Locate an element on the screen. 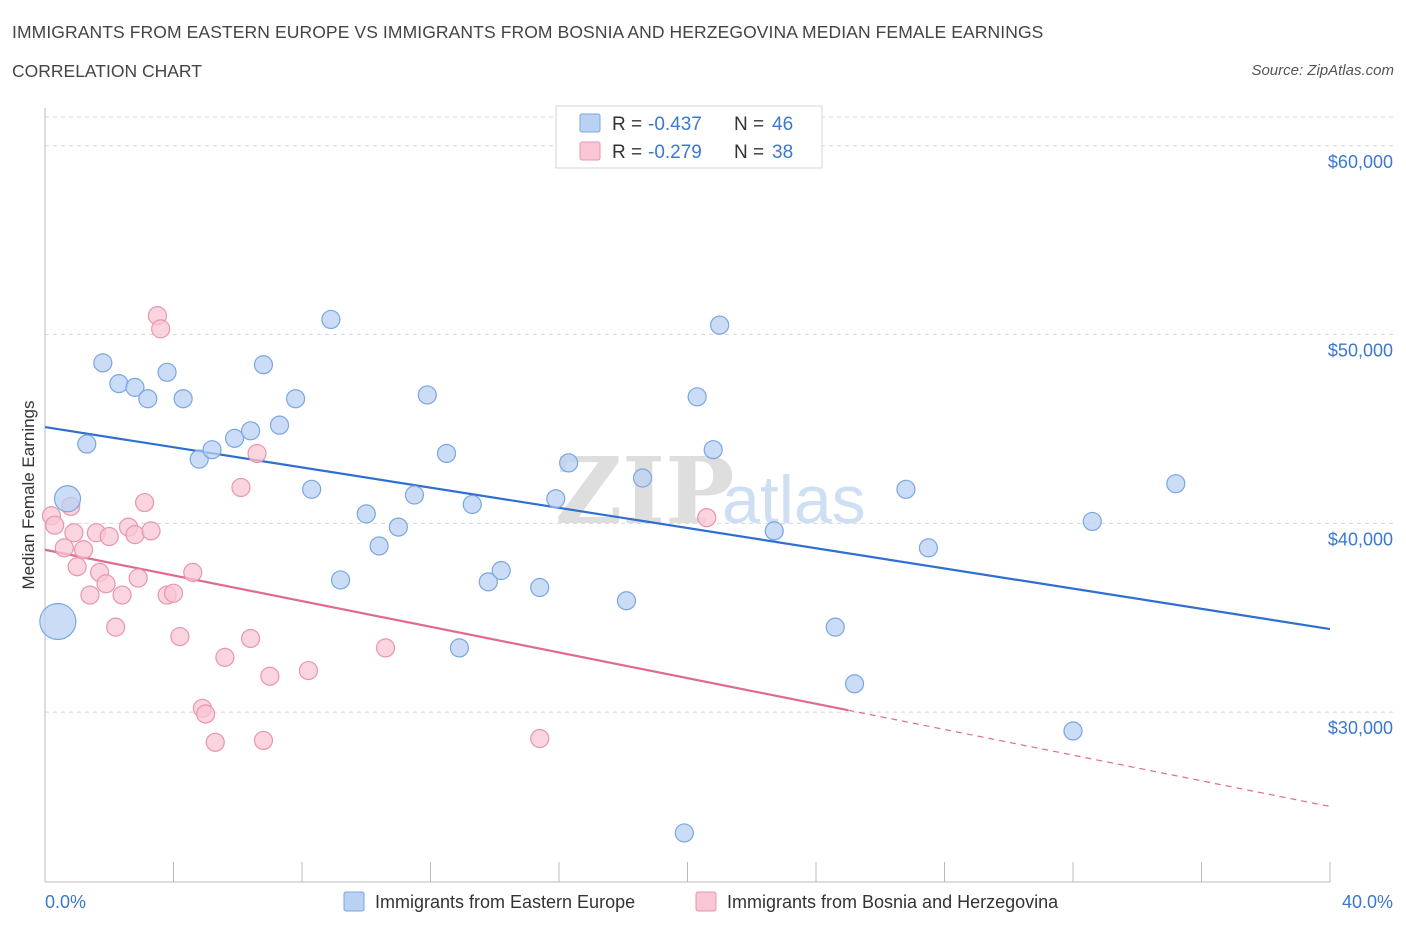 Image resolution: width=1406 pixels, height=930 pixels. x-tick-label-min: 0.0% is located at coordinates (65, 902).